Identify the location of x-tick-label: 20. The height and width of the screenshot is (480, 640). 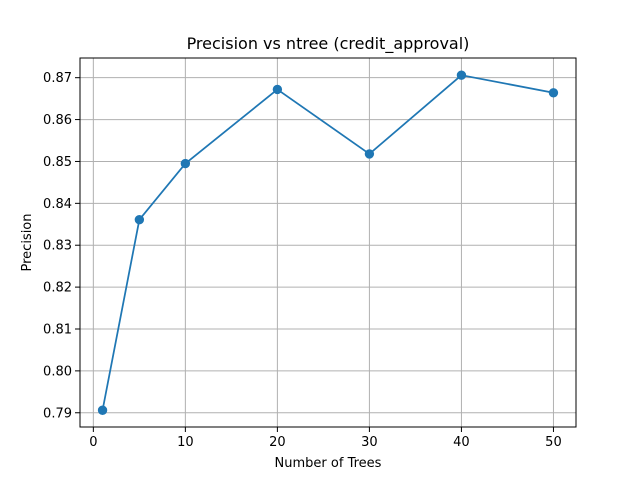
(277, 442).